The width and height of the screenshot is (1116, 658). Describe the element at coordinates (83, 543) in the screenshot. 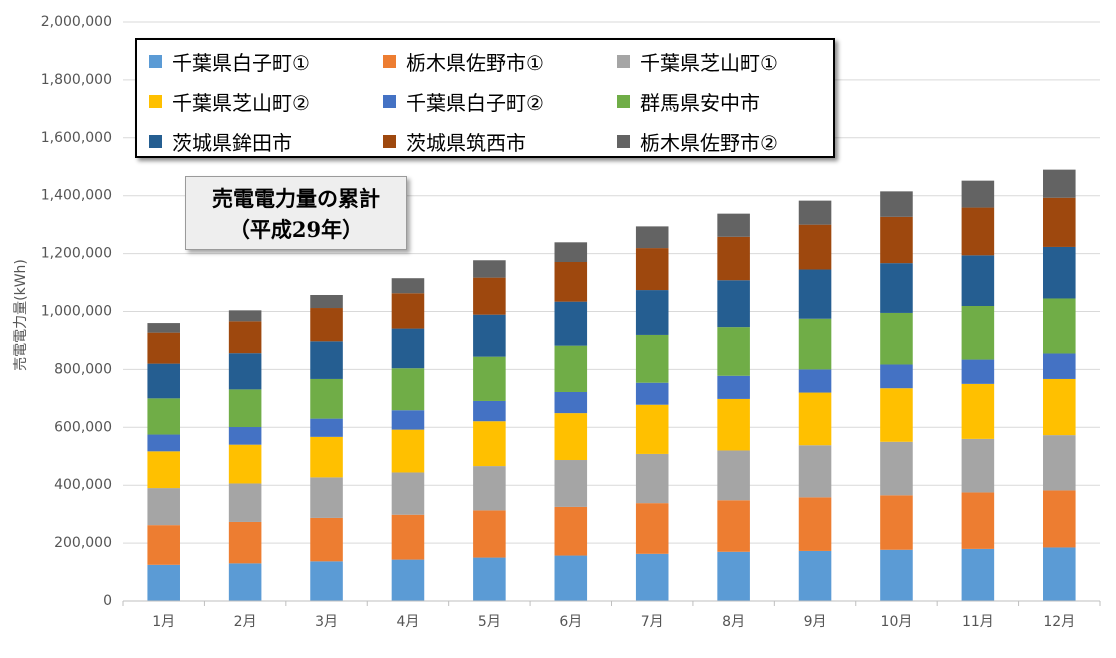

I see `y-tick-label: 200,000` at that location.